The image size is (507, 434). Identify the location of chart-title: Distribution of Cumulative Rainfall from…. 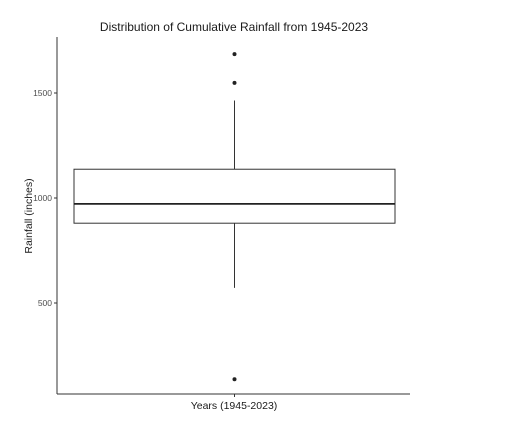
(234, 27).